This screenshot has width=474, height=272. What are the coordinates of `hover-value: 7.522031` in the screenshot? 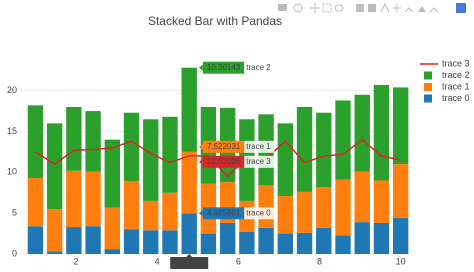 It's located at (224, 146).